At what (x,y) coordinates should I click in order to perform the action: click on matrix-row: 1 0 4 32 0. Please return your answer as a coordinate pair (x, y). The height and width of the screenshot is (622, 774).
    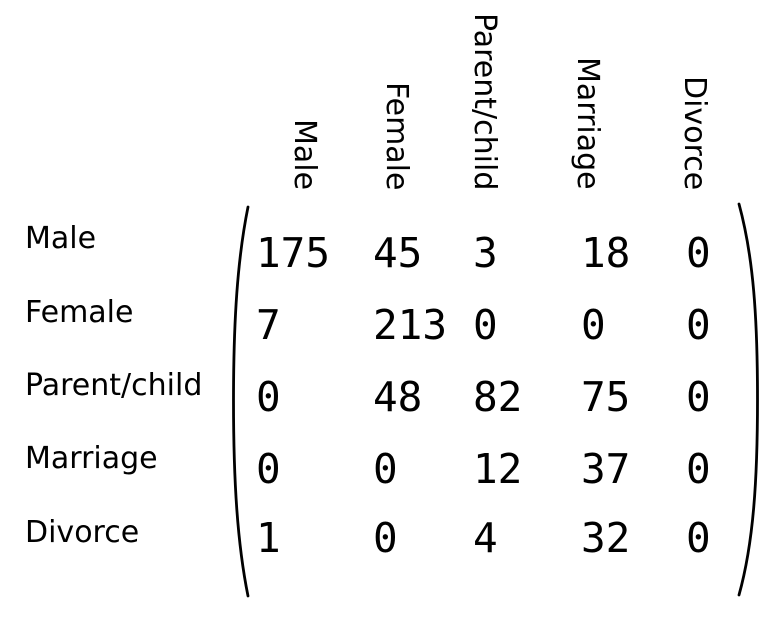
    Looking at the image, I should click on (387, 538).